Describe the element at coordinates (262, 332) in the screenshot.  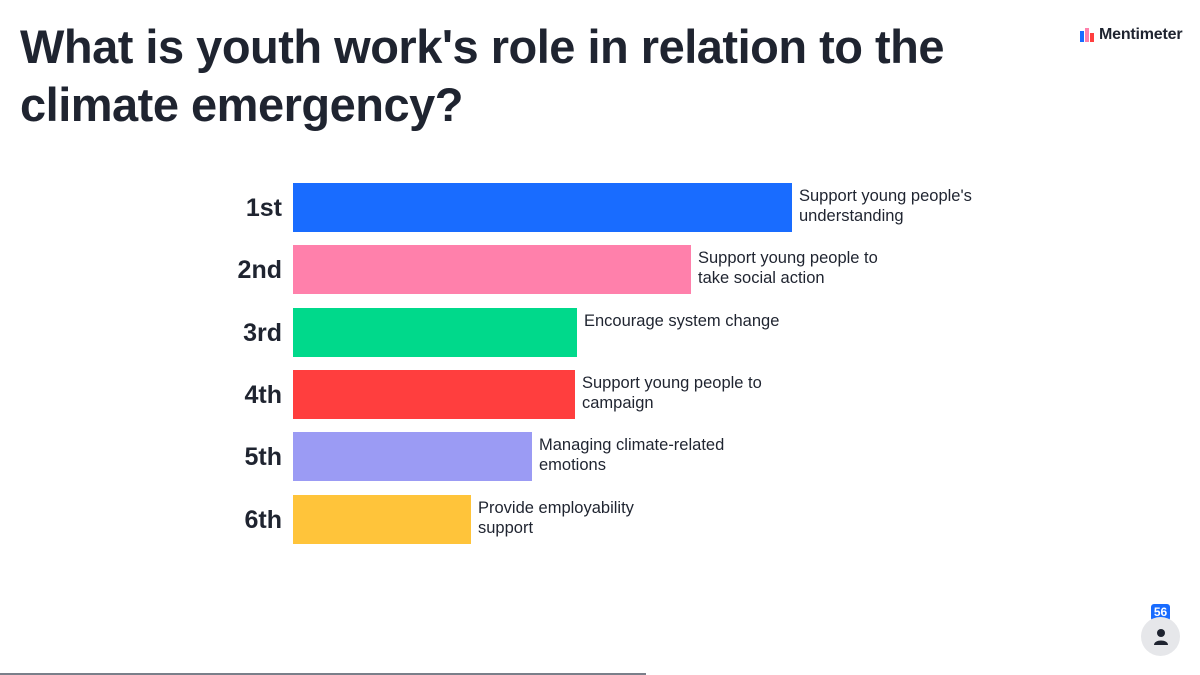
I see `rank-position: 3rd` at that location.